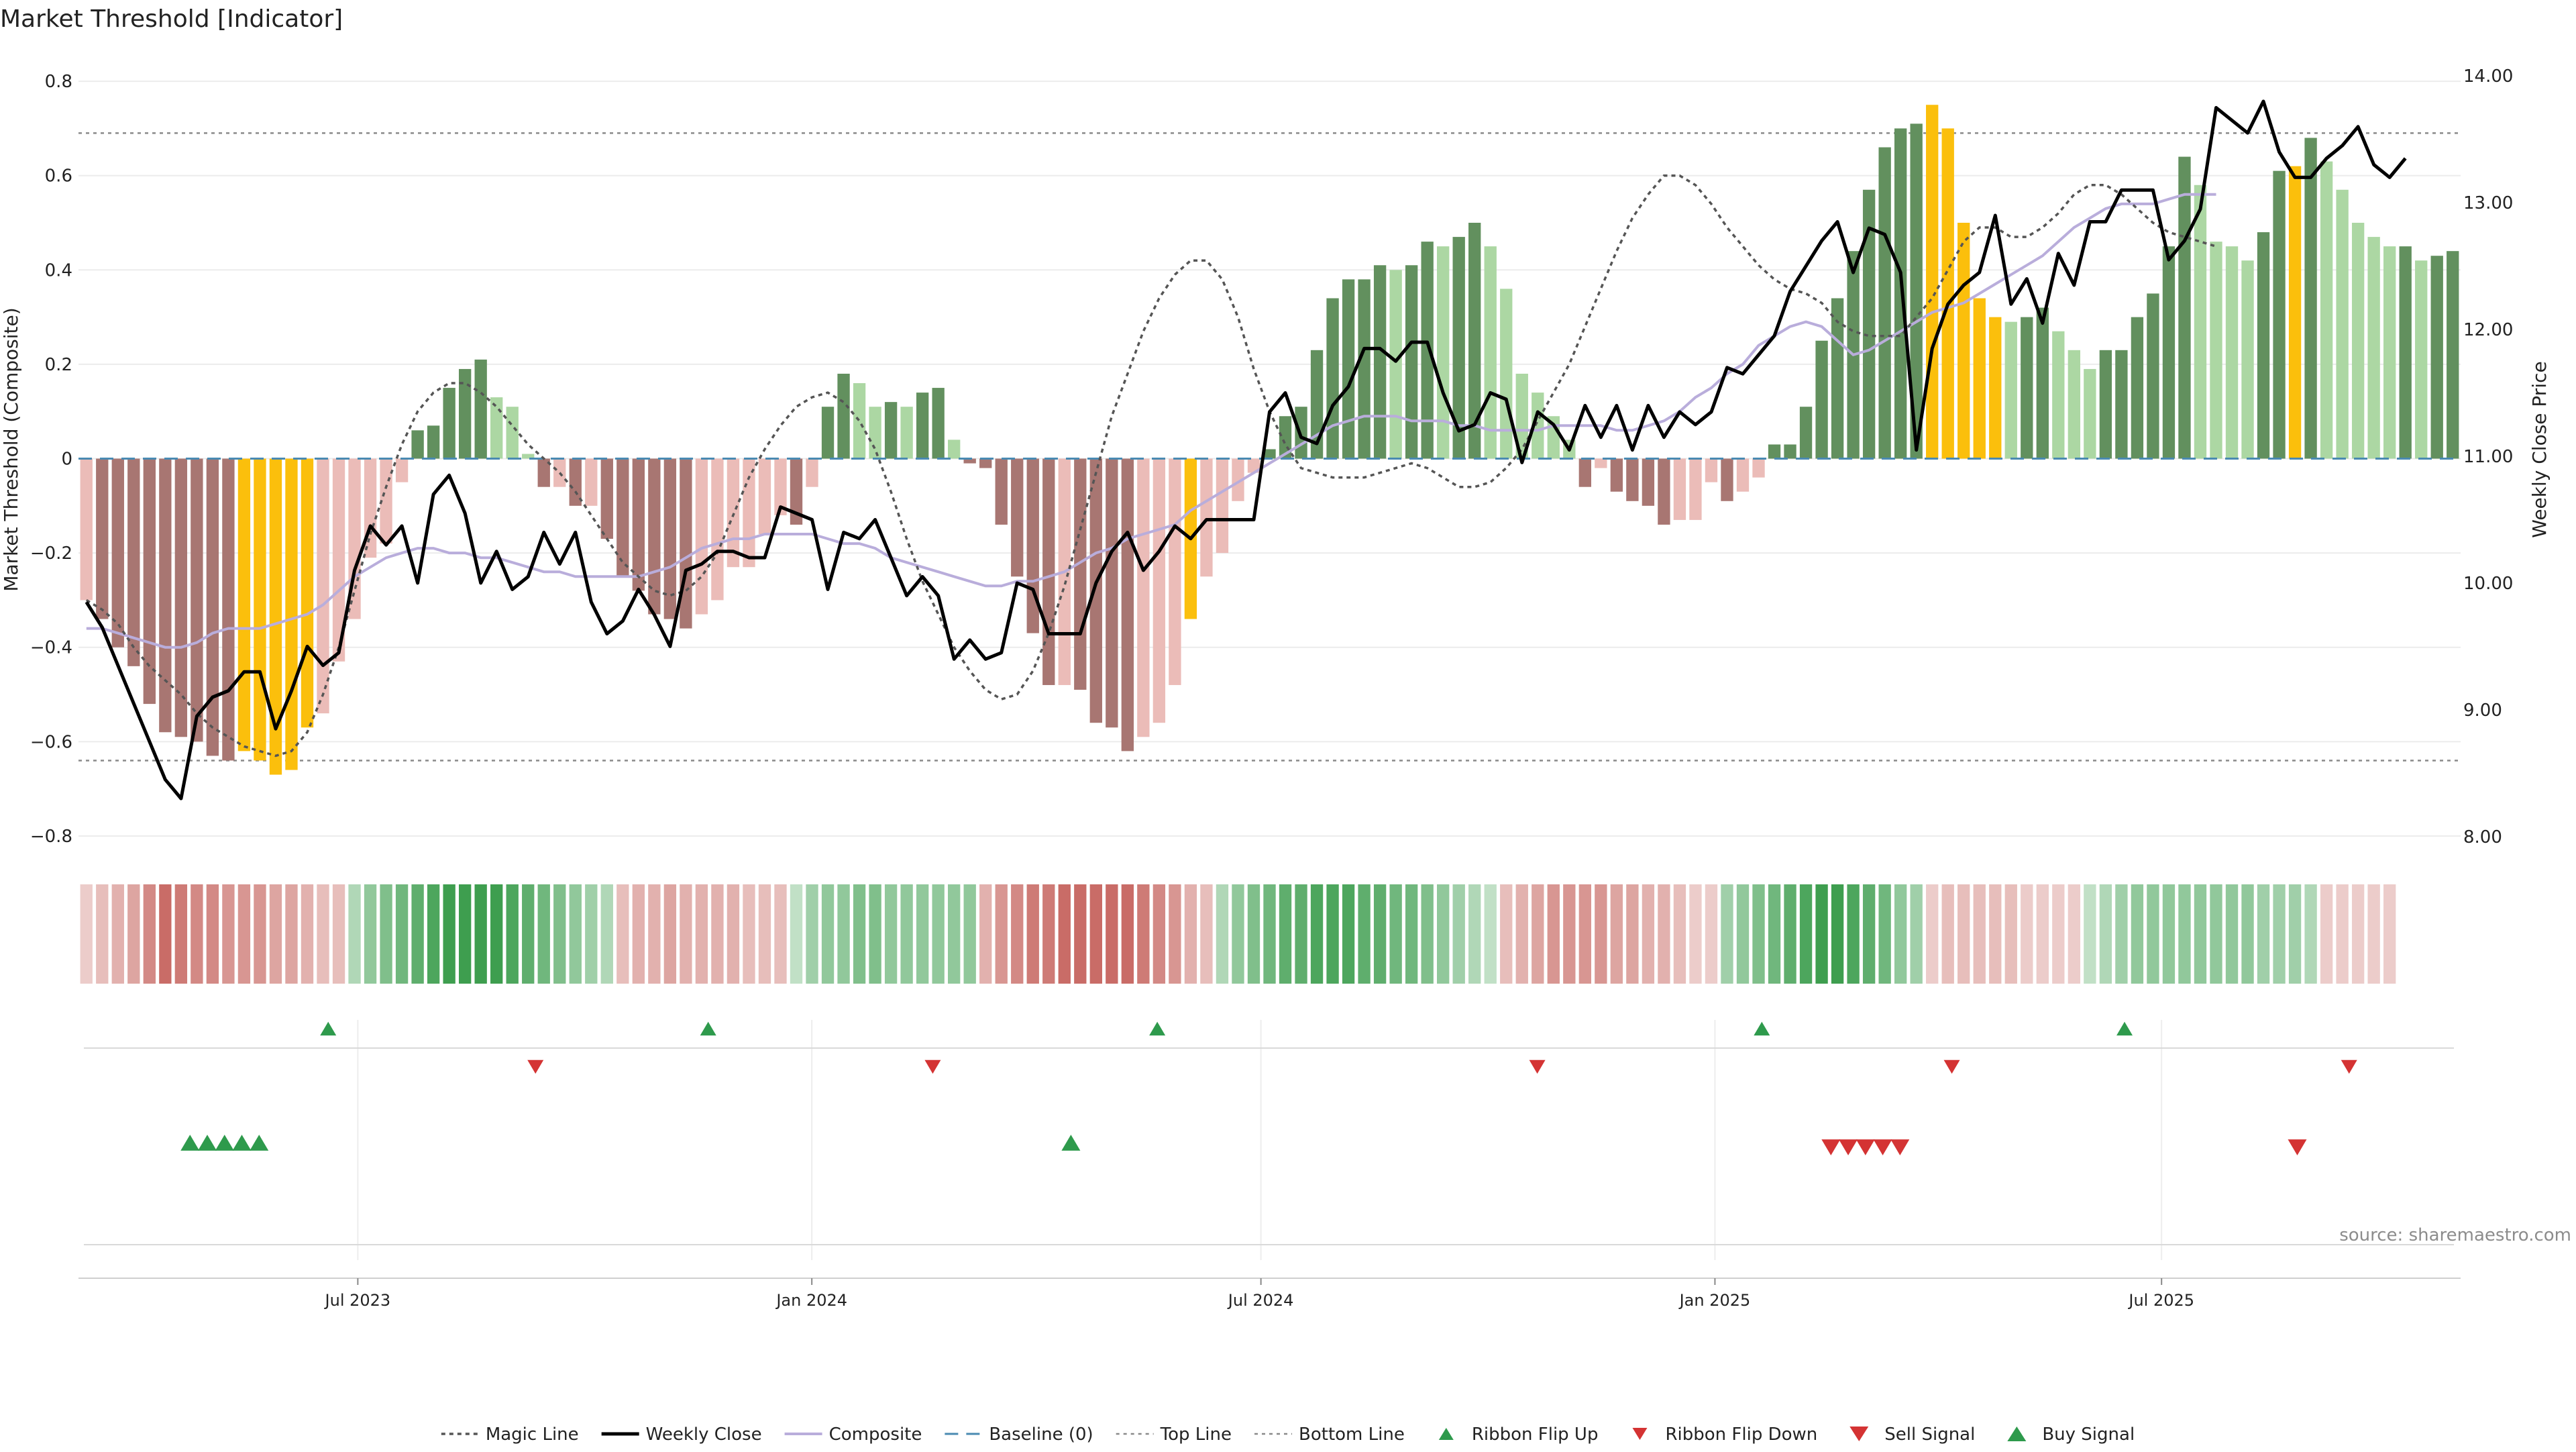 The height and width of the screenshot is (1452, 2576). I want to click on legend-item: Sell Signal, so click(1912, 1435).